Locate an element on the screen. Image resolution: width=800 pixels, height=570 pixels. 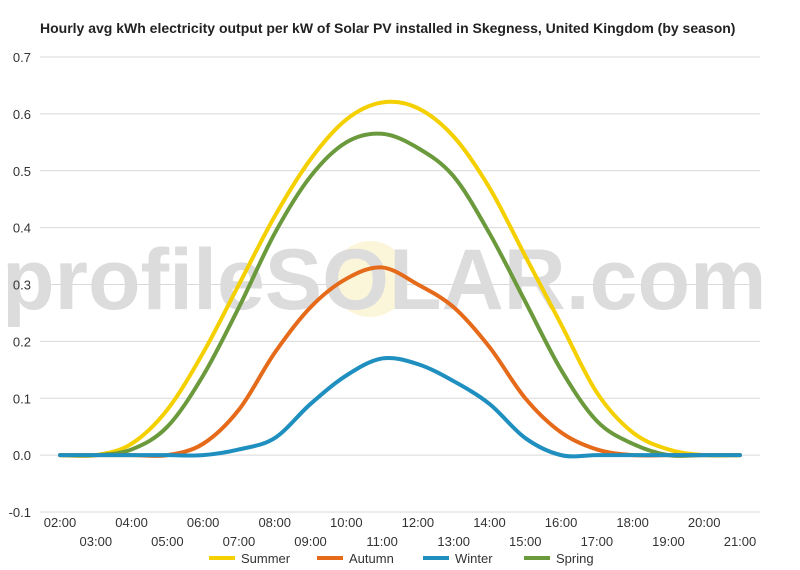
legend-label-winter: Winter is located at coordinates (474, 558).